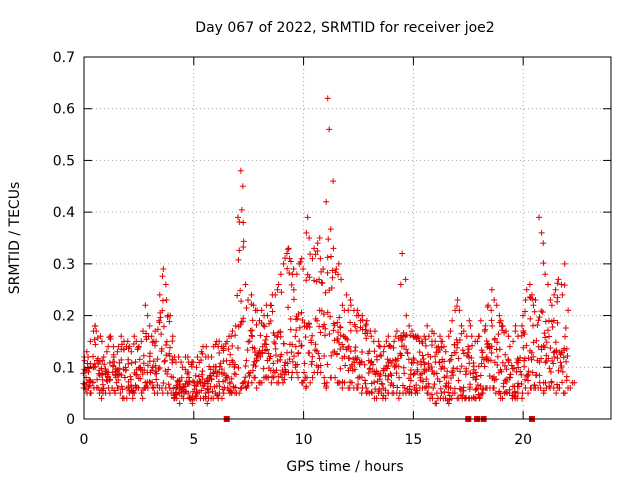 Image resolution: width=640 pixels, height=480 pixels. I want to click on x-tick-label: 0, so click(84, 440).